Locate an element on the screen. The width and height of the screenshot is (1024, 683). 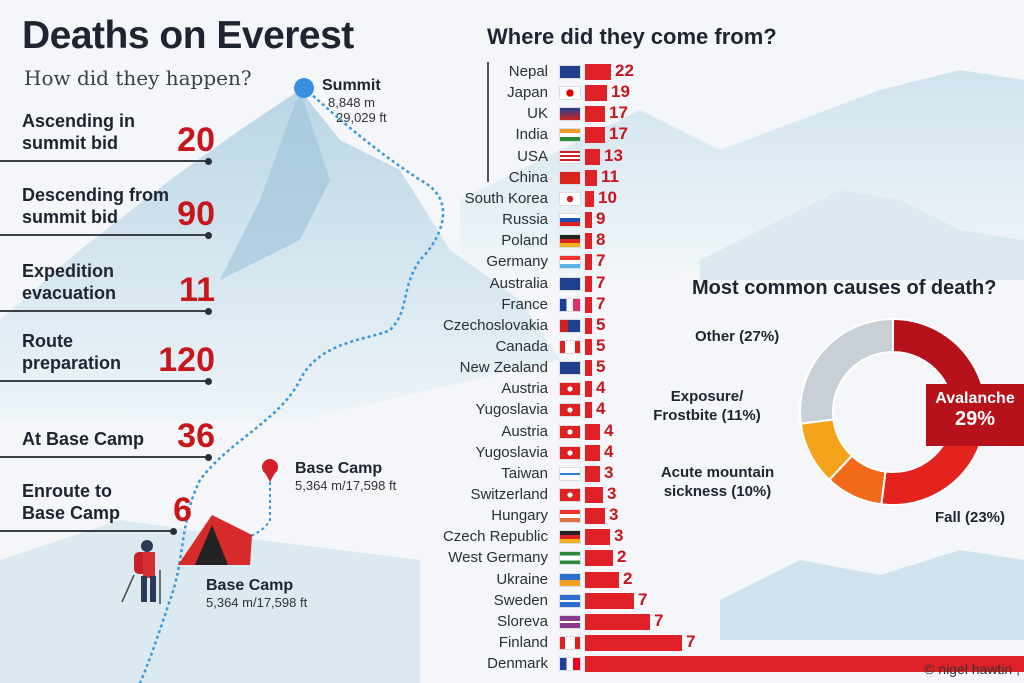
country-name: Canada is located at coordinates (521, 346).